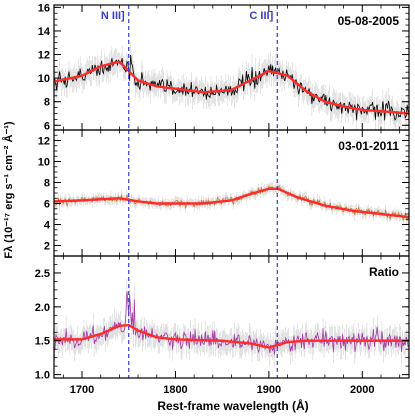 The width and height of the screenshot is (415, 420). Describe the element at coordinates (175, 390) in the screenshot. I see `x-tick-label: 1800` at that location.